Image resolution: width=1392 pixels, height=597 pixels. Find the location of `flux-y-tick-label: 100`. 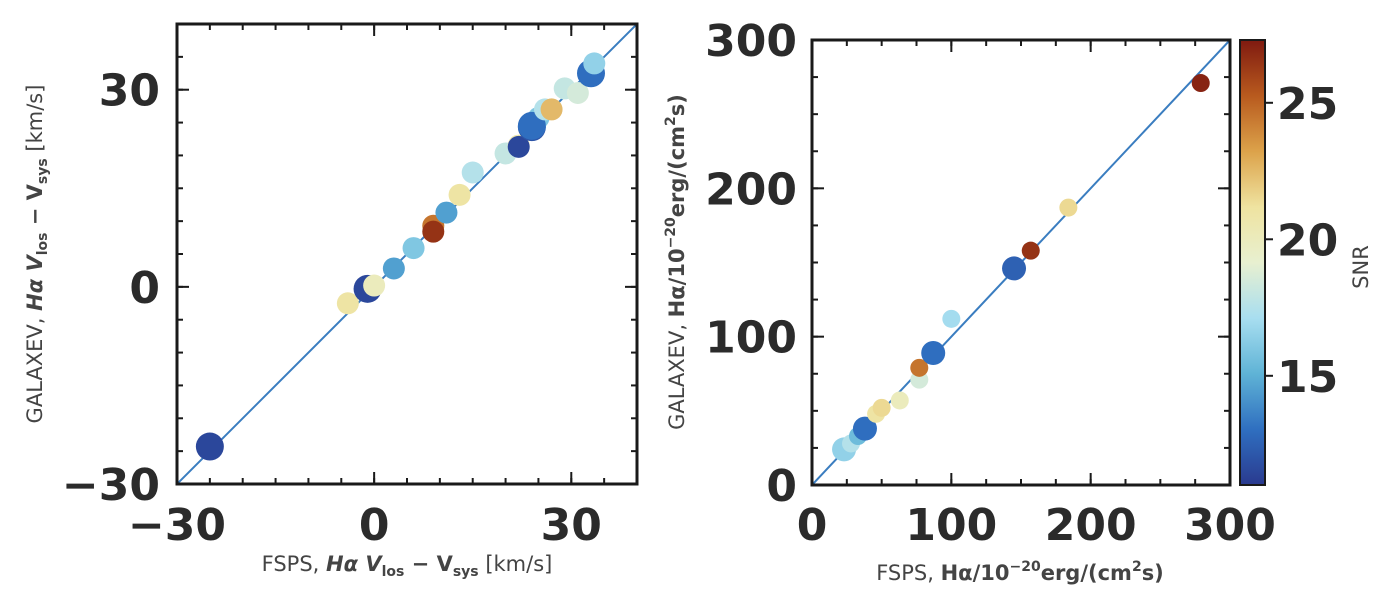

flux-y-tick-label: 100 is located at coordinates (751, 338).